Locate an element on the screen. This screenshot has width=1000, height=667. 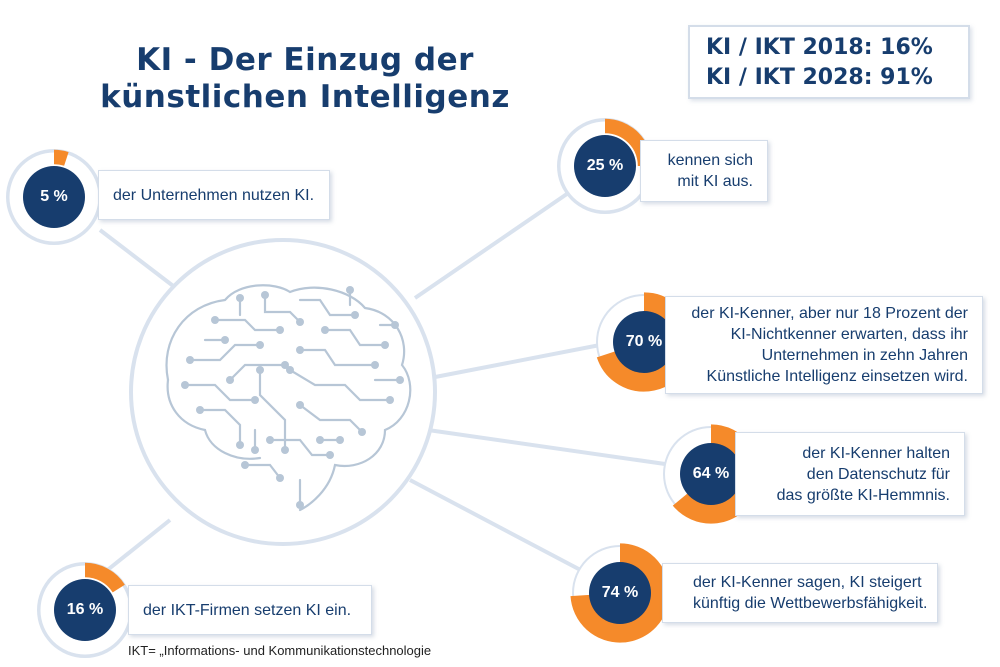
stat-label-line: der IKT-Firmen setzen KI ein. is located at coordinates (247, 610).